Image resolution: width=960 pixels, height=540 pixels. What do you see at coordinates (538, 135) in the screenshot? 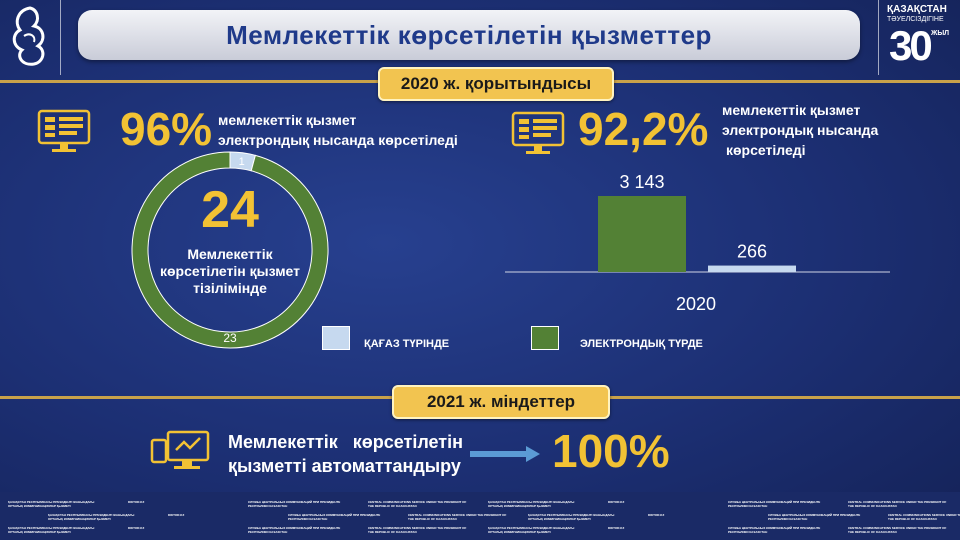
I see `computer-monitor-icon-right` at bounding box center [538, 135].